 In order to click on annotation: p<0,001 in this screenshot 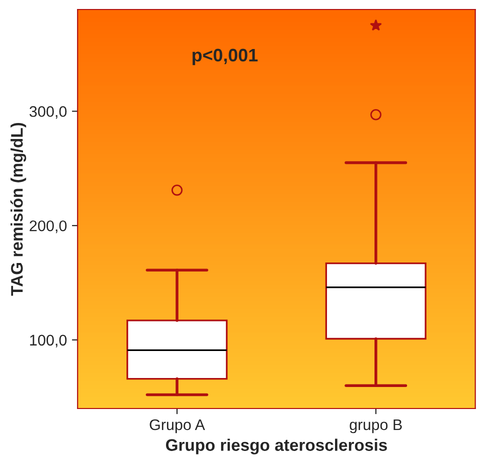, I will do `click(225, 57)`.